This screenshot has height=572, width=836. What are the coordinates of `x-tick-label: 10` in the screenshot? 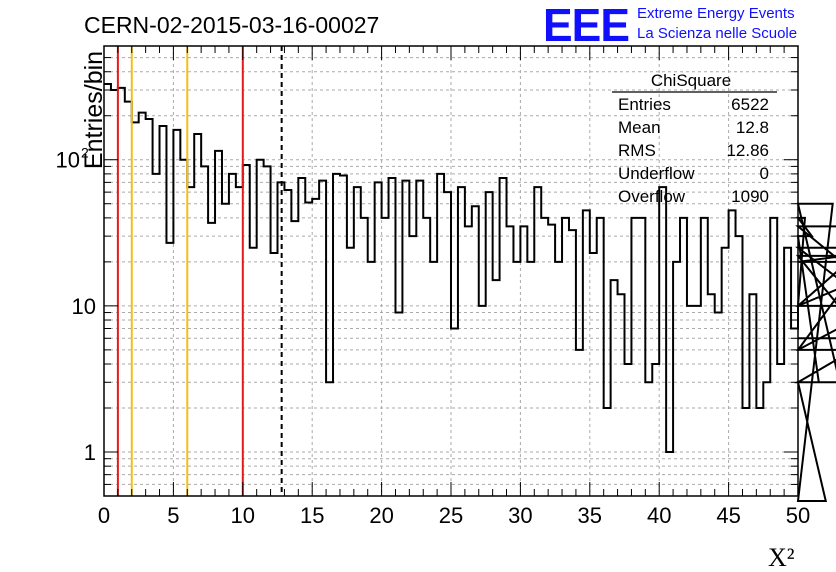 It's located at (243, 515).